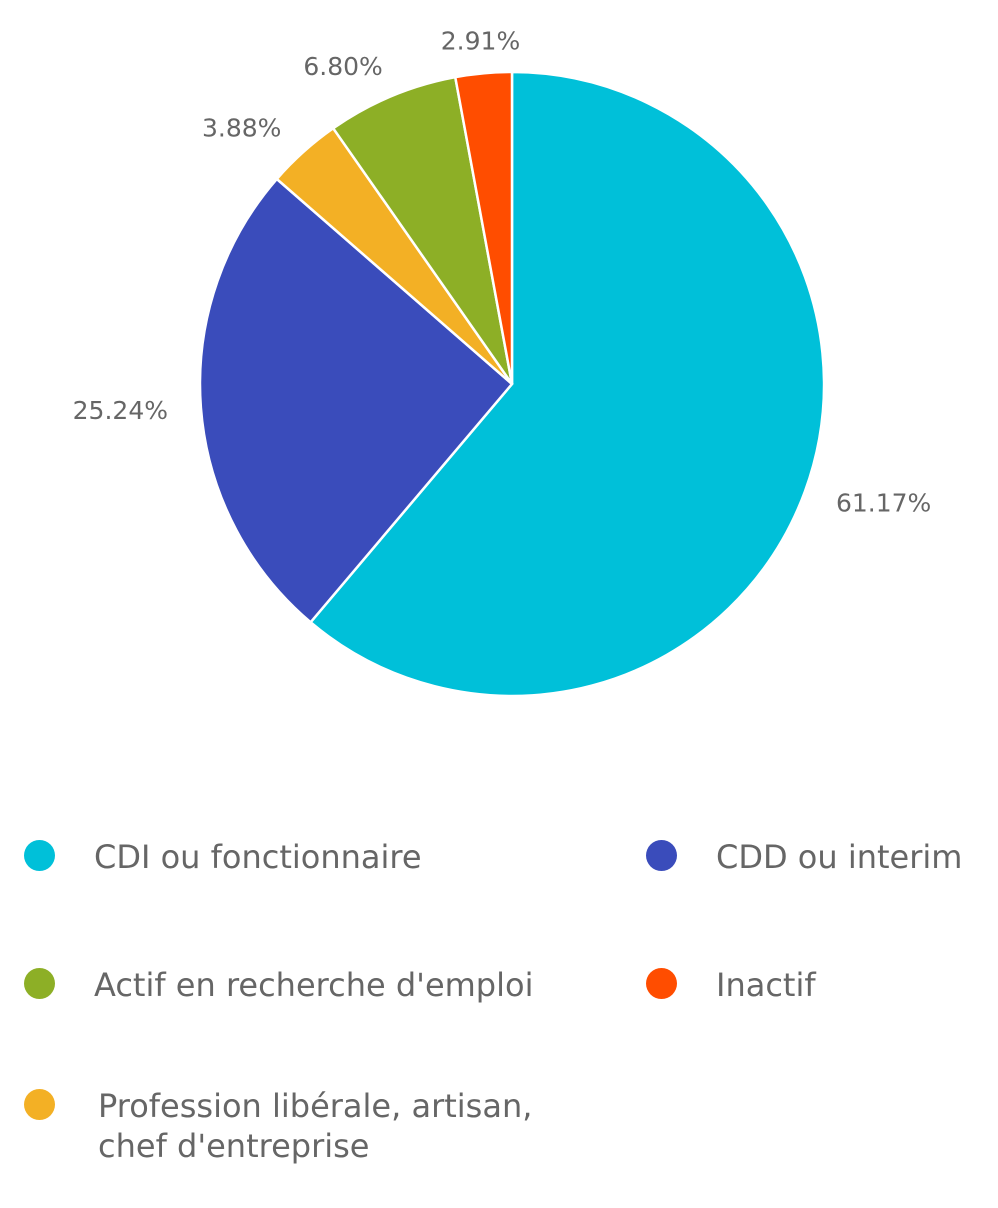 This screenshot has width=998, height=1208. I want to click on legend-label-cdi: CDI ou fonctionnaire, so click(258, 857).